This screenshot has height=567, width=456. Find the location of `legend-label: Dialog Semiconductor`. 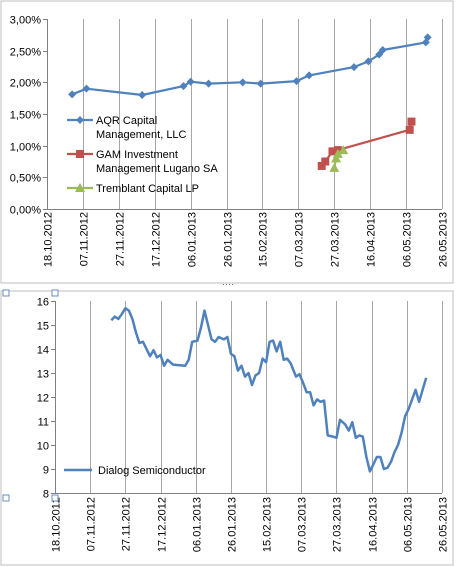

legend-label: Dialog Semiconductor is located at coordinates (152, 471).